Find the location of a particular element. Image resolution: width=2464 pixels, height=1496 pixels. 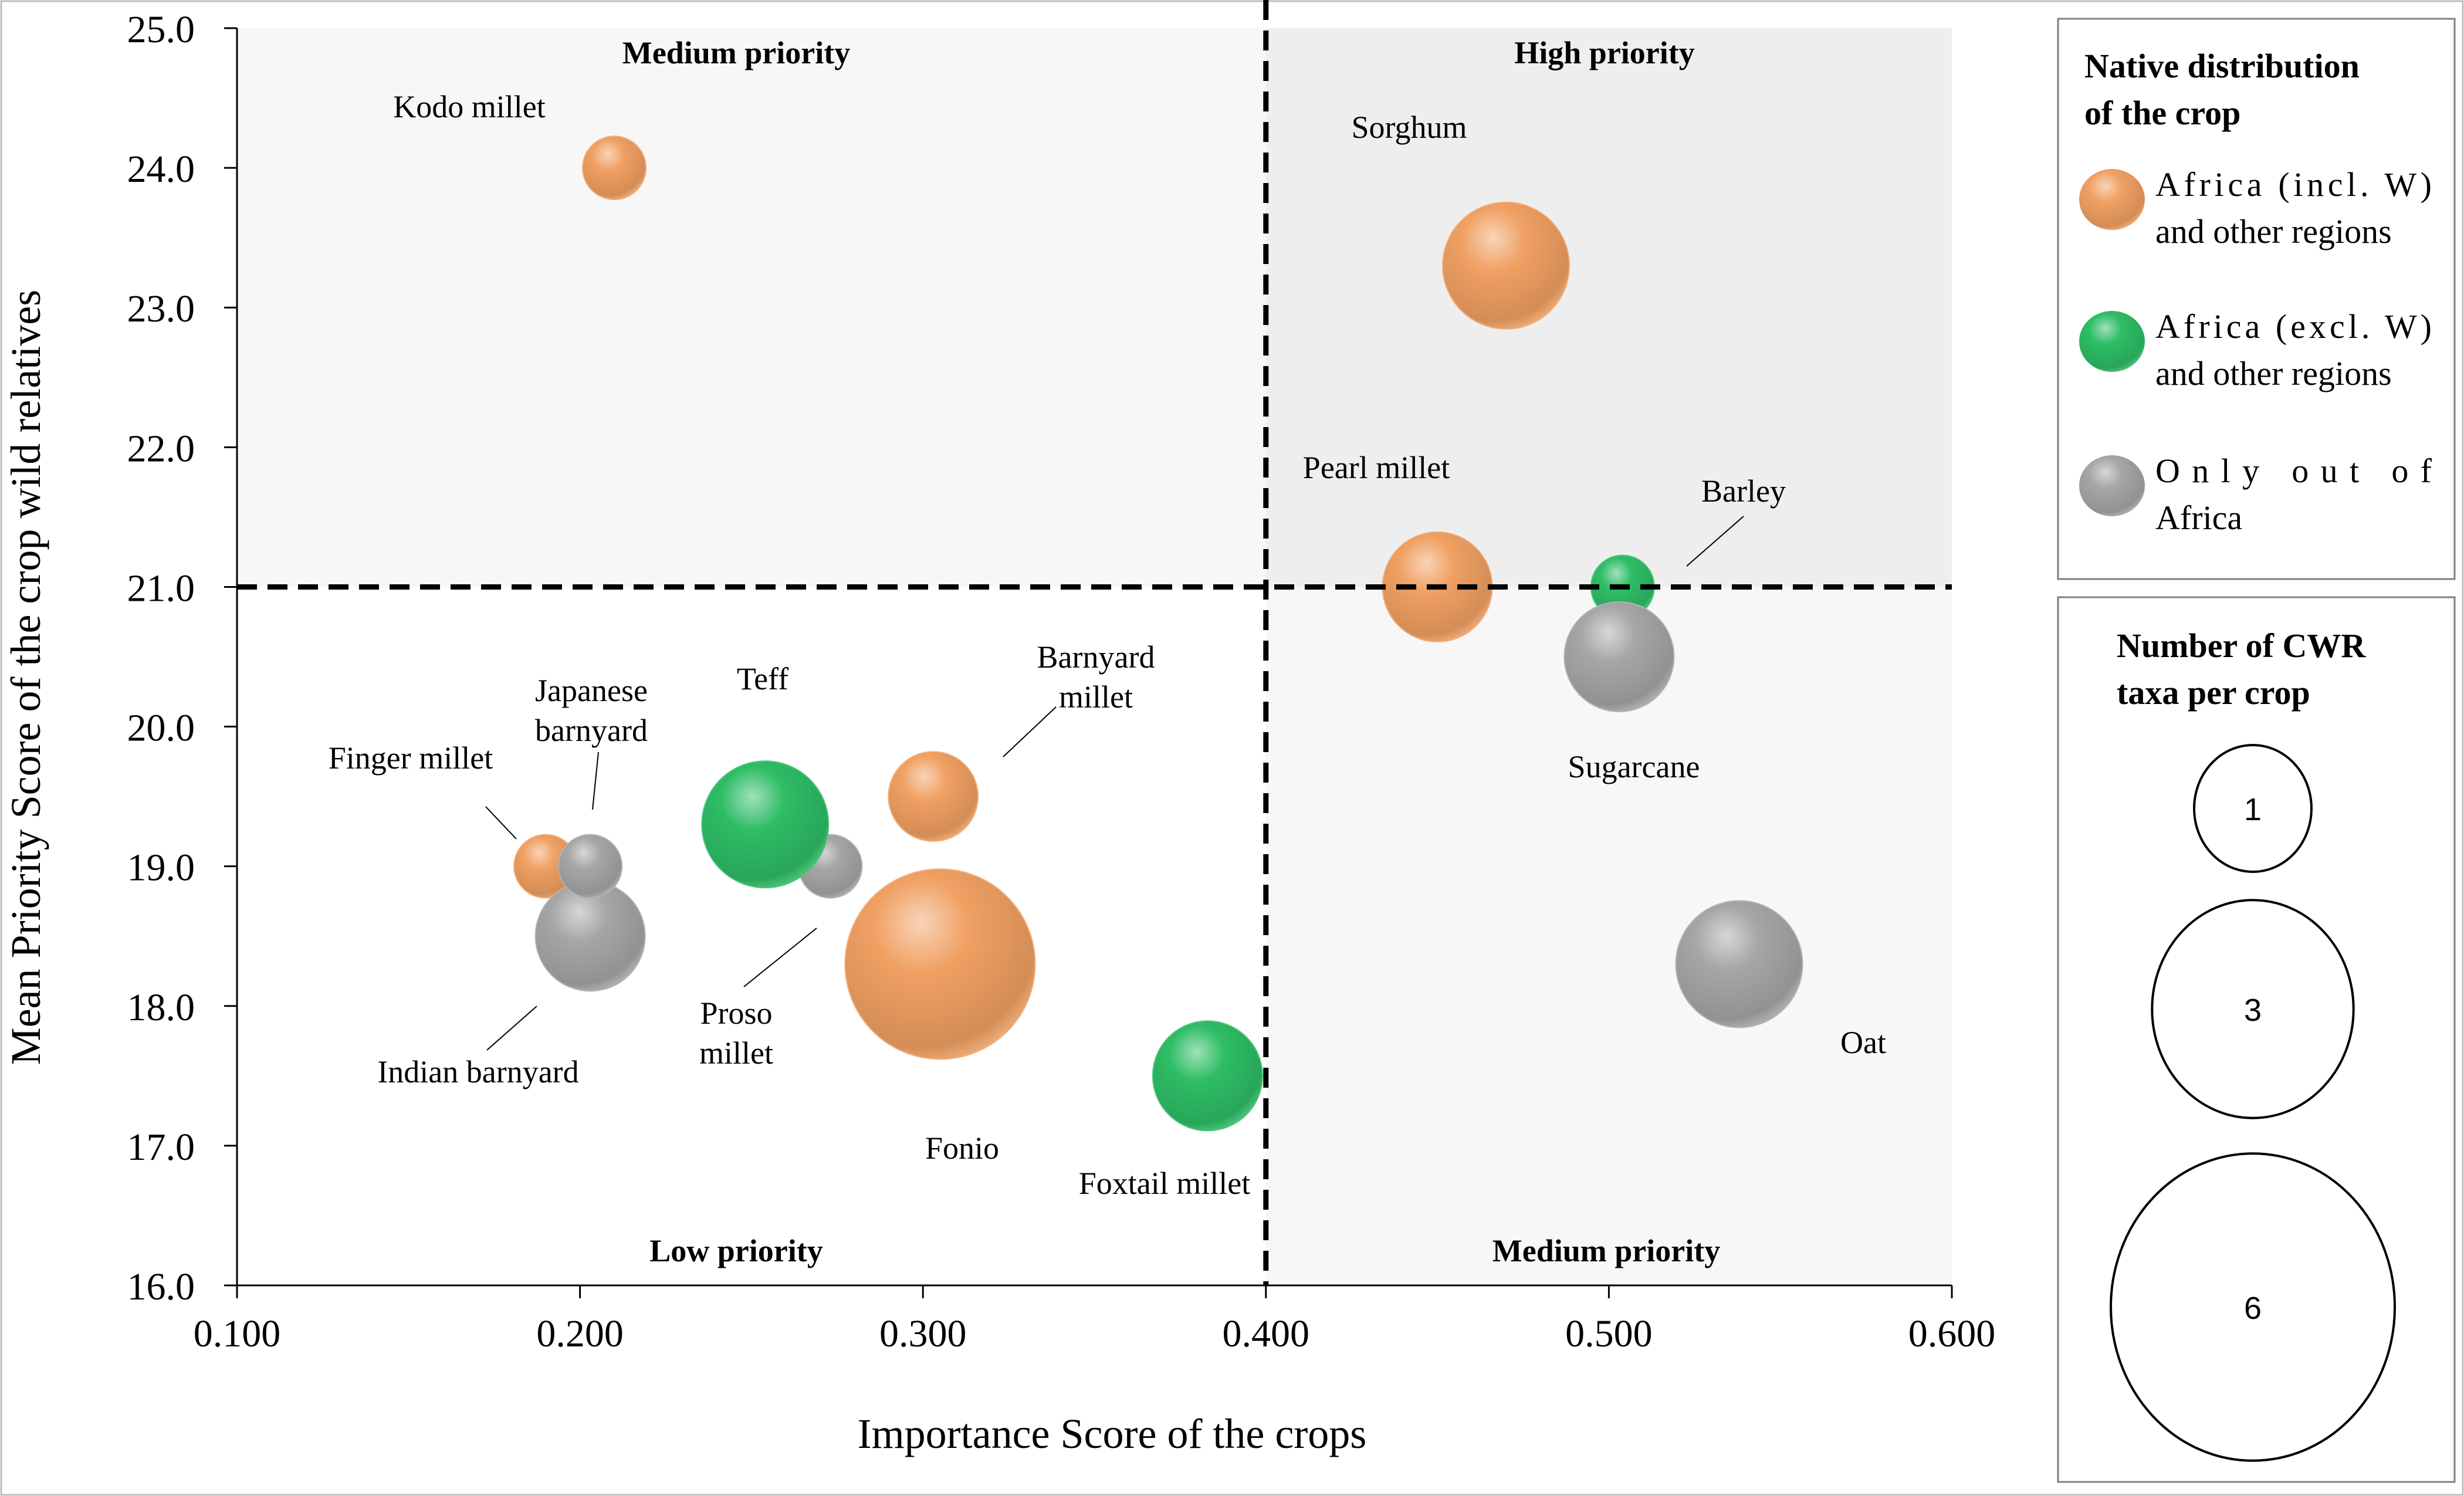

point-label-kodo-millet: Kodo millet is located at coordinates (469, 106).